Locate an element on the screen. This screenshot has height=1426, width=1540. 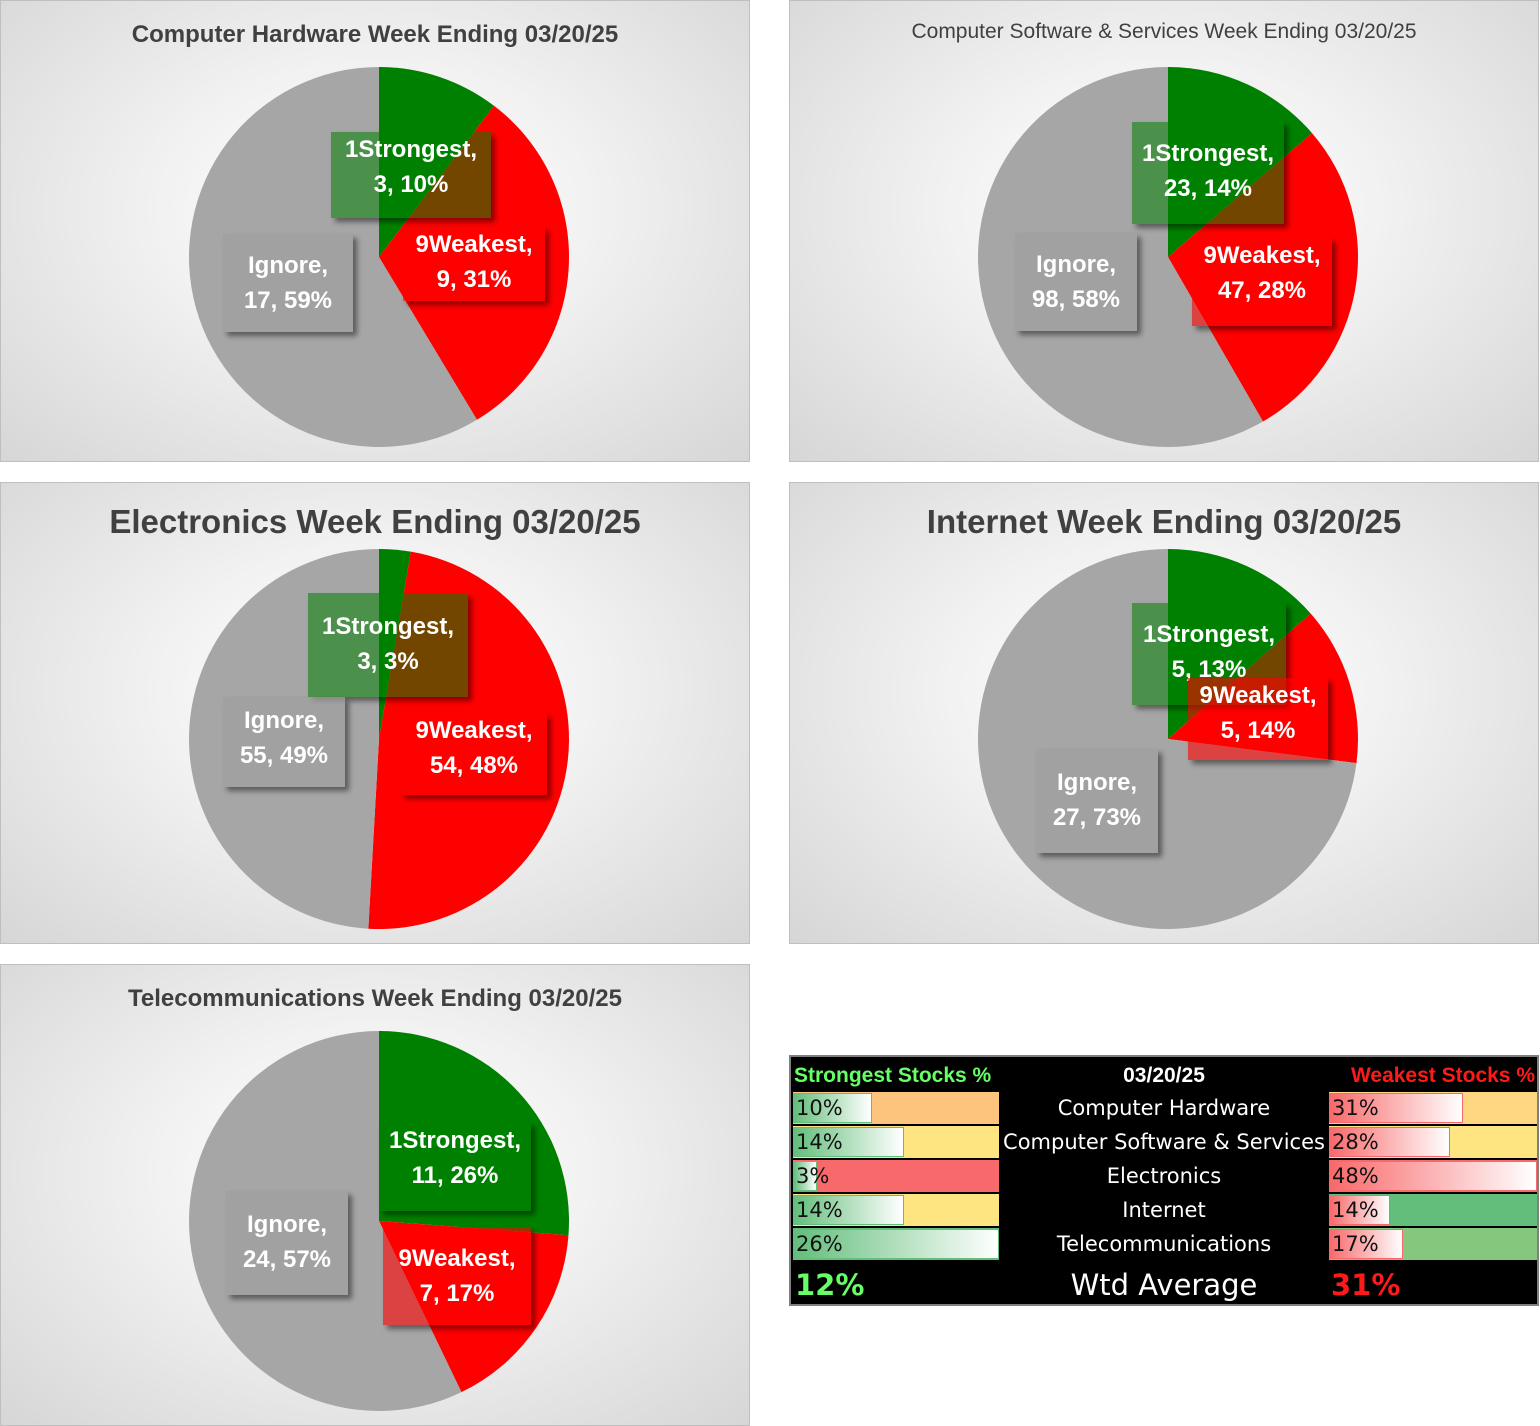
sector-name: Computer Hardware is located at coordinates (1164, 1108).